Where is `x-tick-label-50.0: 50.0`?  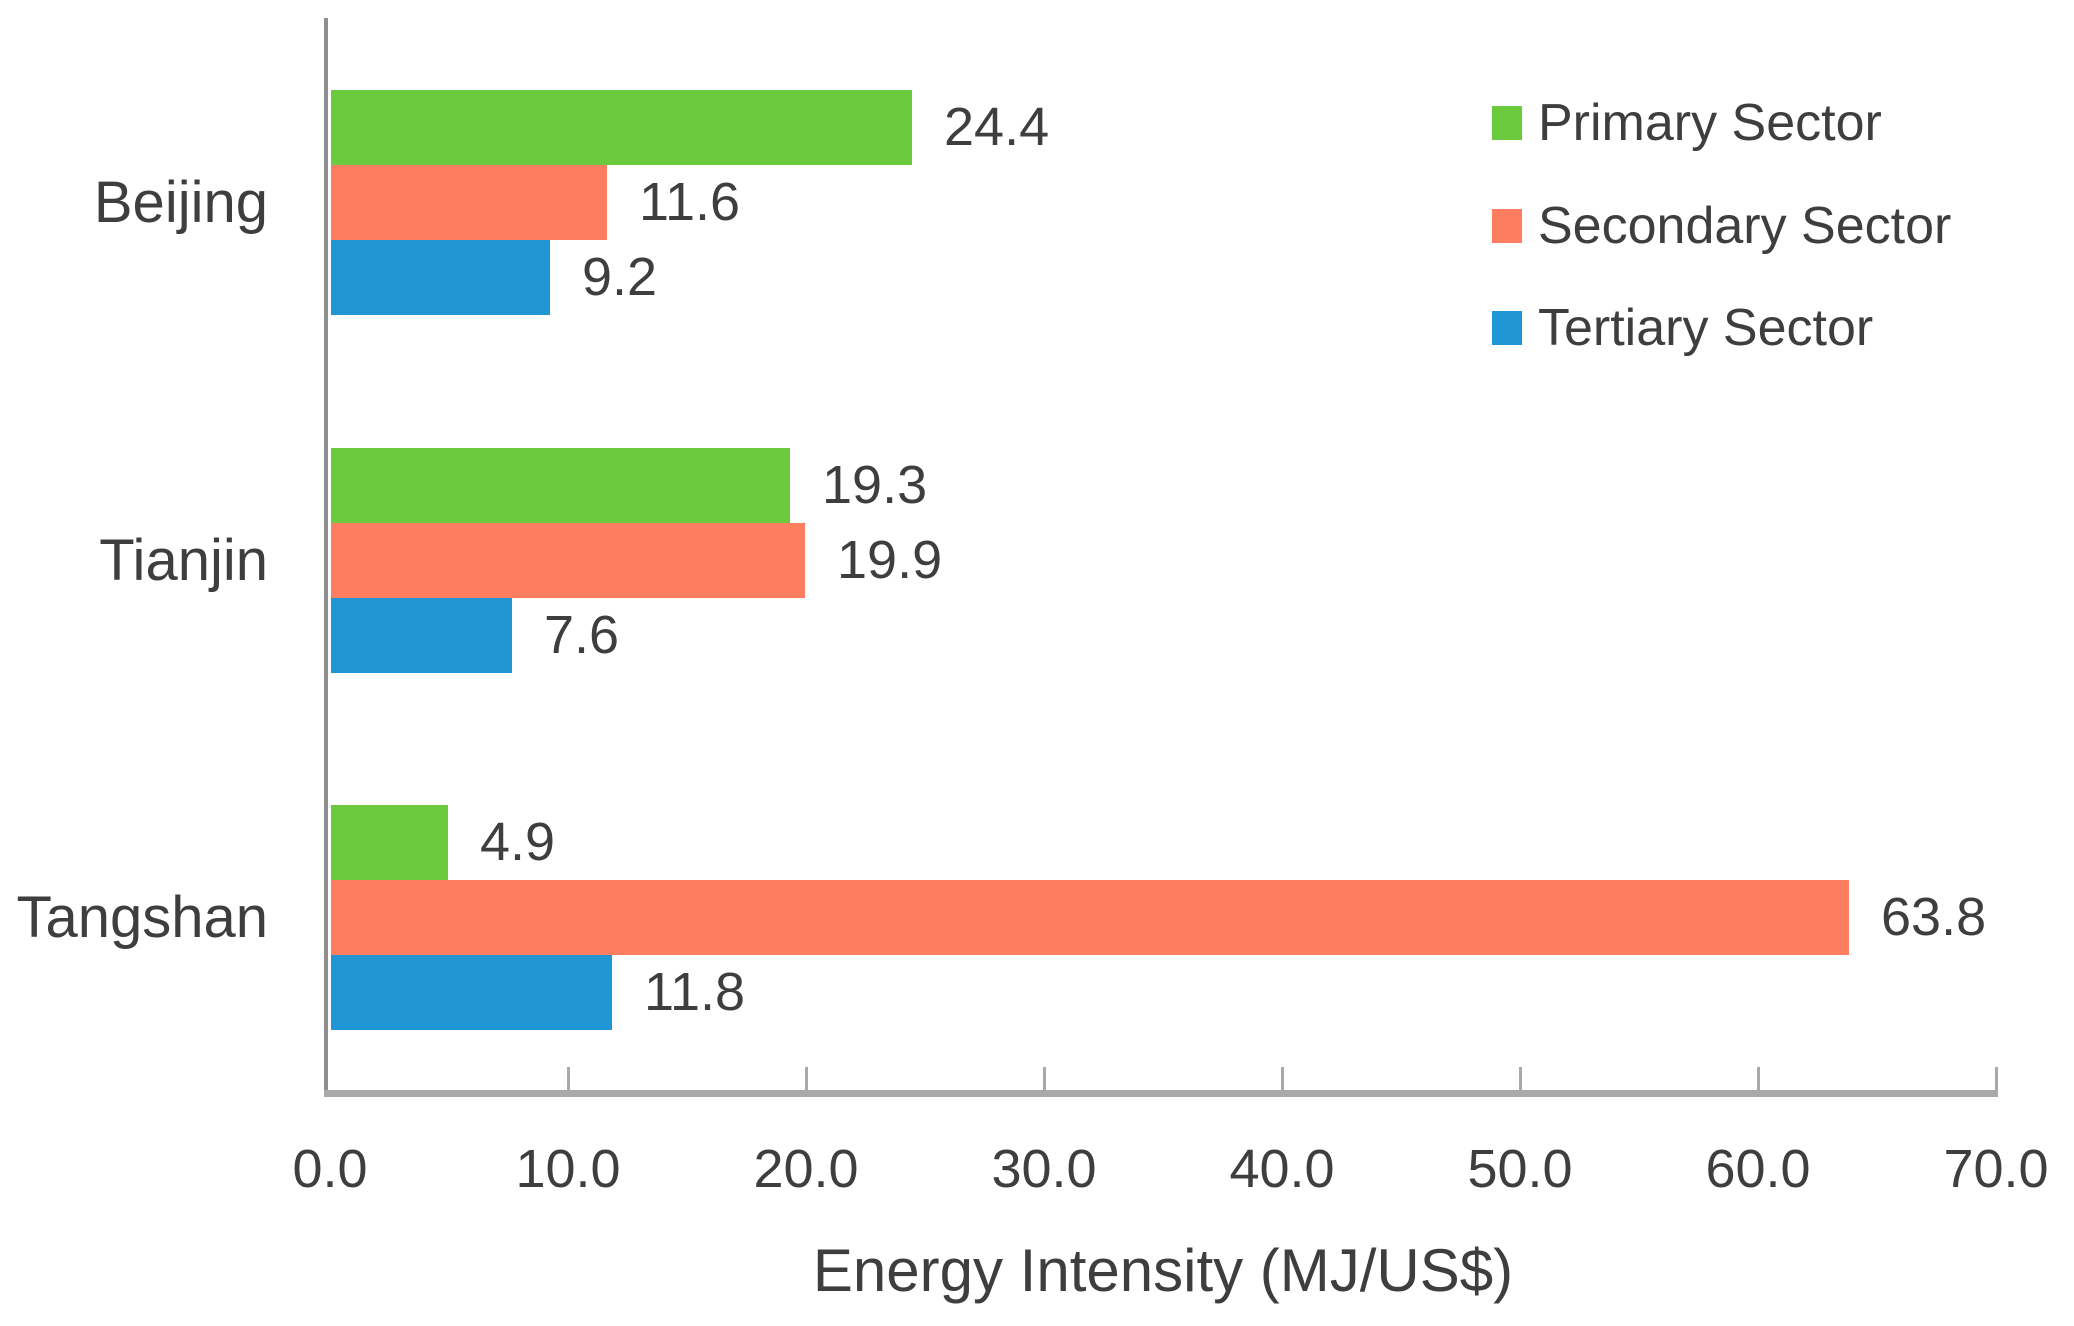 x-tick-label-50.0: 50.0 is located at coordinates (1520, 1169).